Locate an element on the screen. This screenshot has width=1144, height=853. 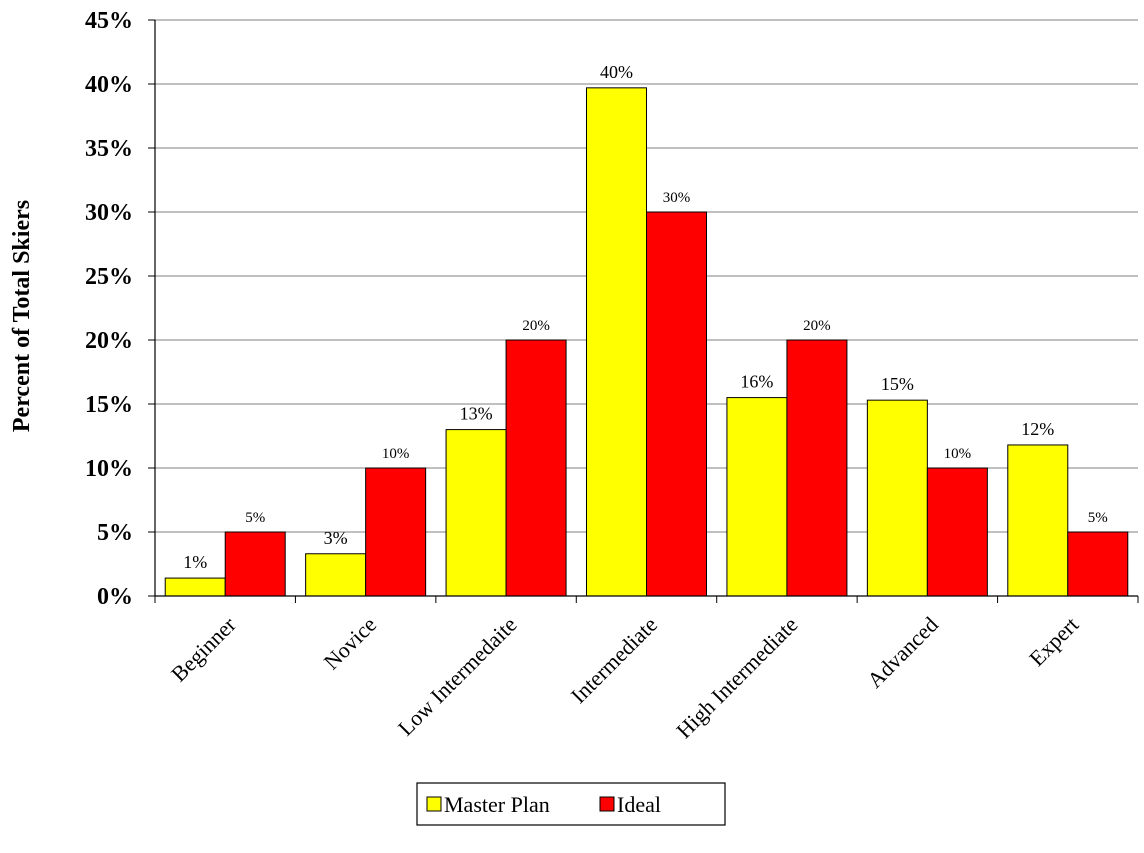
x-tick-label: Novice is located at coordinates (350, 643).